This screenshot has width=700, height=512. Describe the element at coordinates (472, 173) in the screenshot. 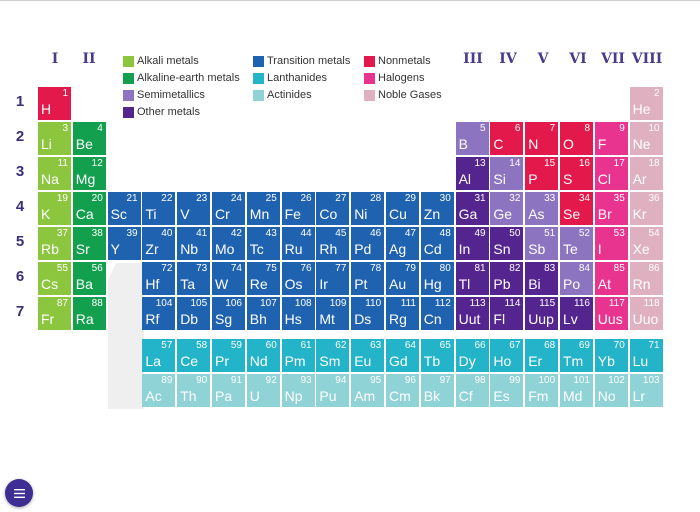

I see `element-al: 13 Al` at that location.